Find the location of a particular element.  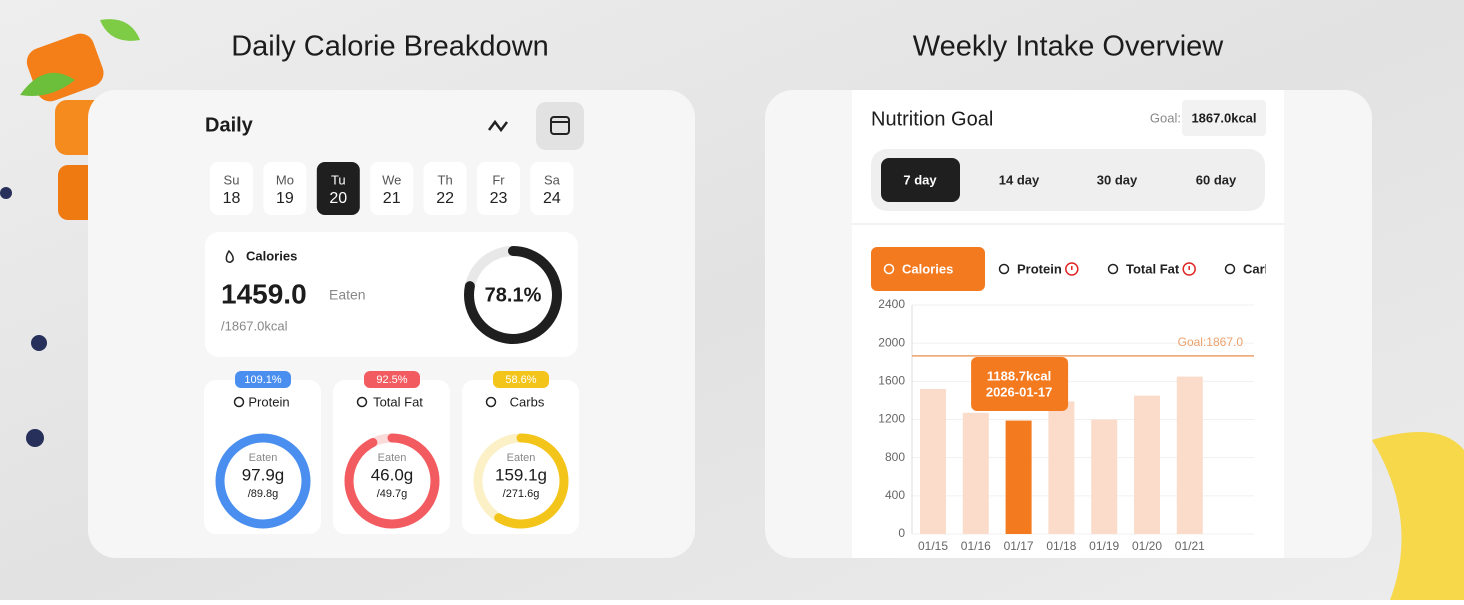

tab-label: Carbs is located at coordinates (1261, 268).